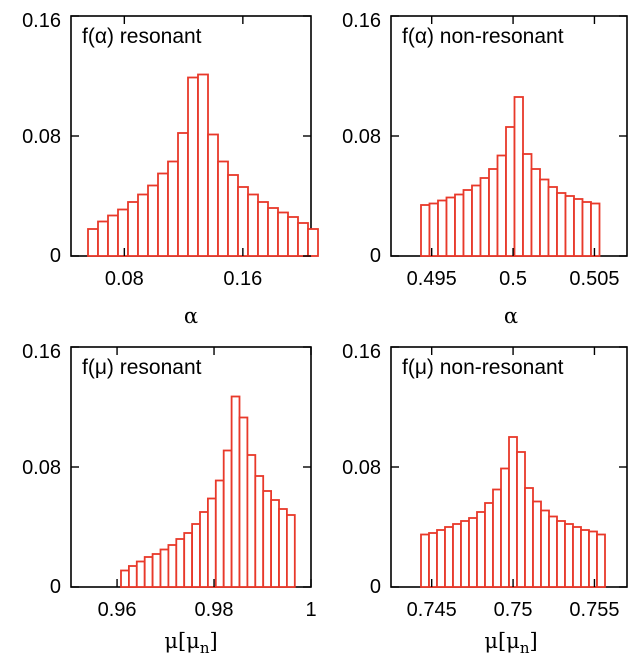 The image size is (632, 660). Describe the element at coordinates (511, 316) in the screenshot. I see `x-axis-label: α` at that location.